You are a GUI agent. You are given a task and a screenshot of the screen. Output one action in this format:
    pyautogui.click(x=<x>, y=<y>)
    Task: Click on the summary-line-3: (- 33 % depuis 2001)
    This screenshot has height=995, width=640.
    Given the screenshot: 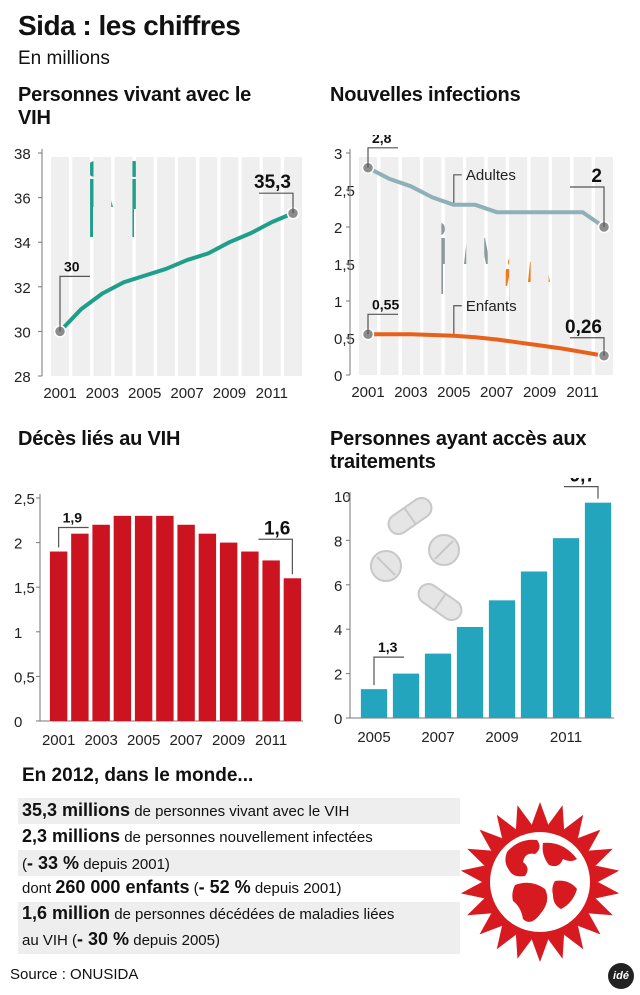 What is the action you would take?
    pyautogui.click(x=96, y=863)
    